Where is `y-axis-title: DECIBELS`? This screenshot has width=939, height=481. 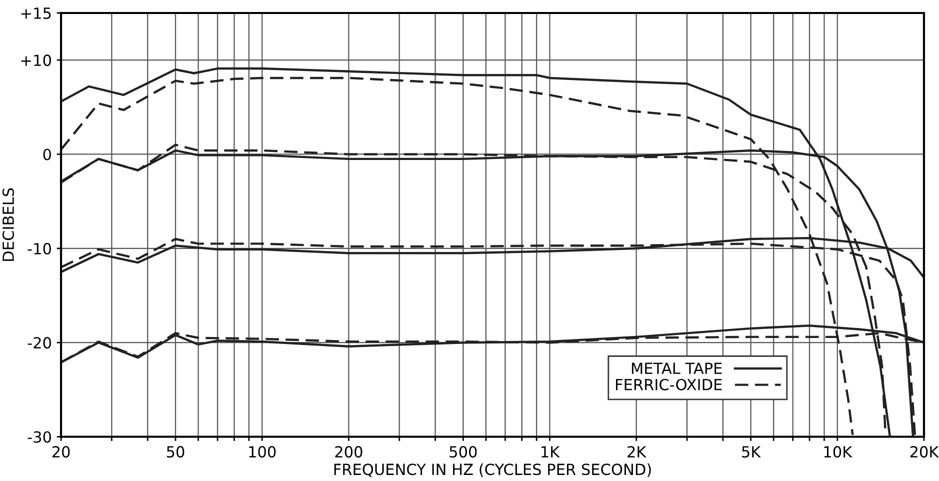 y-axis-title: DECIBELS is located at coordinates (8, 224).